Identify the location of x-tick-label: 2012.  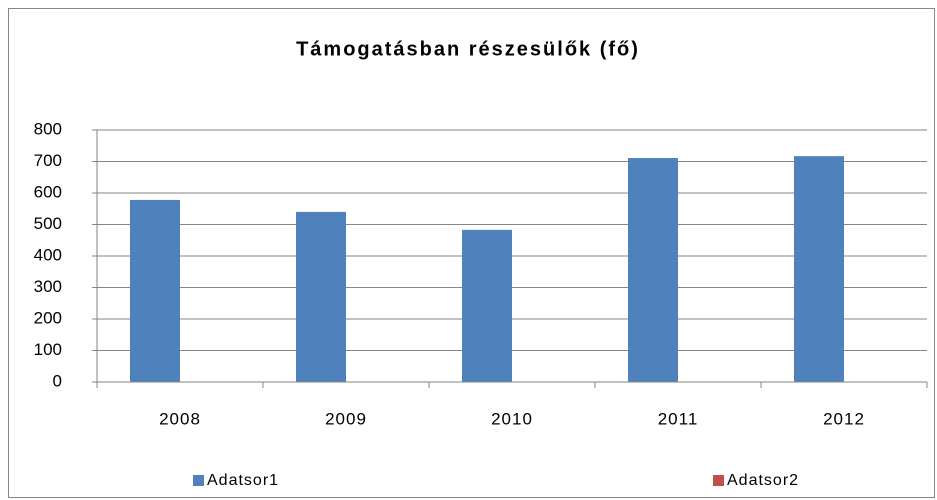
(844, 418).